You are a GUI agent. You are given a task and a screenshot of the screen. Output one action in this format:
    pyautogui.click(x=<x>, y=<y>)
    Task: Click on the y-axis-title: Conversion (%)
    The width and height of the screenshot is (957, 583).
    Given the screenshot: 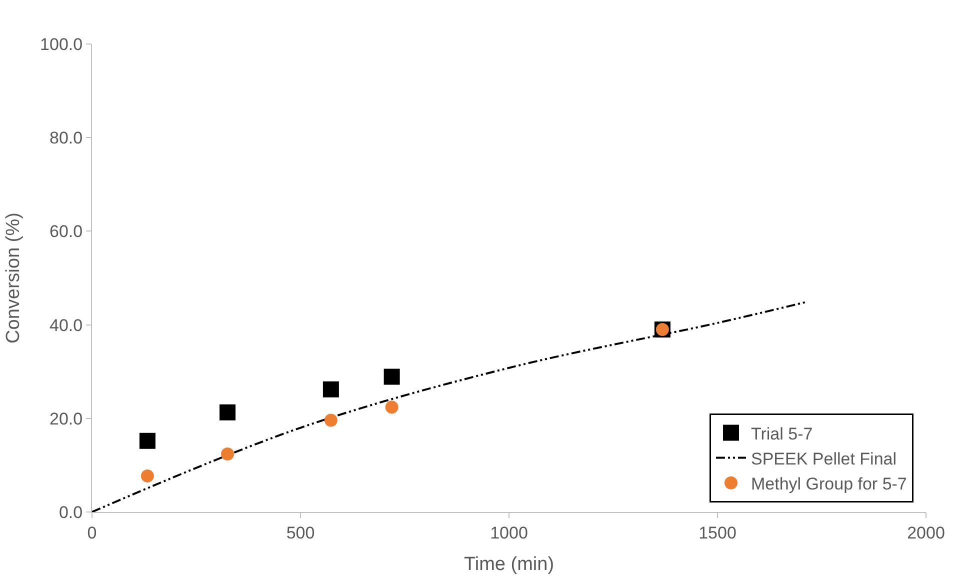 What is the action you would take?
    pyautogui.click(x=13, y=278)
    